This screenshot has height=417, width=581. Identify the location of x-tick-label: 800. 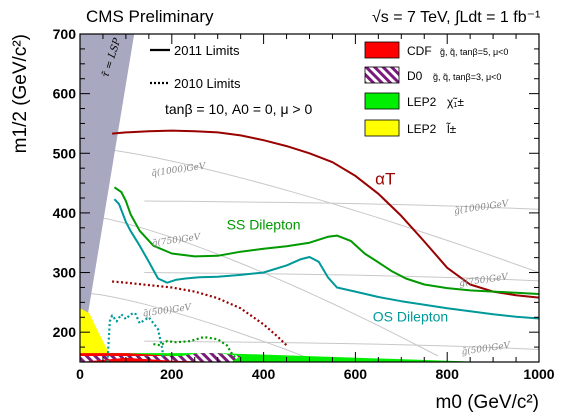
(448, 374).